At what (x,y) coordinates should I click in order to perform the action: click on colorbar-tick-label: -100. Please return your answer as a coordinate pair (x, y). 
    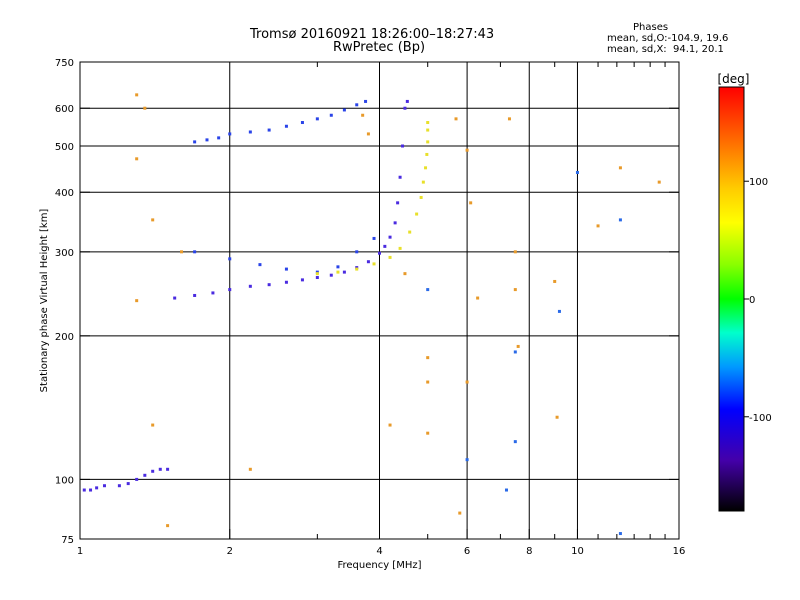
    Looking at the image, I should click on (760, 418).